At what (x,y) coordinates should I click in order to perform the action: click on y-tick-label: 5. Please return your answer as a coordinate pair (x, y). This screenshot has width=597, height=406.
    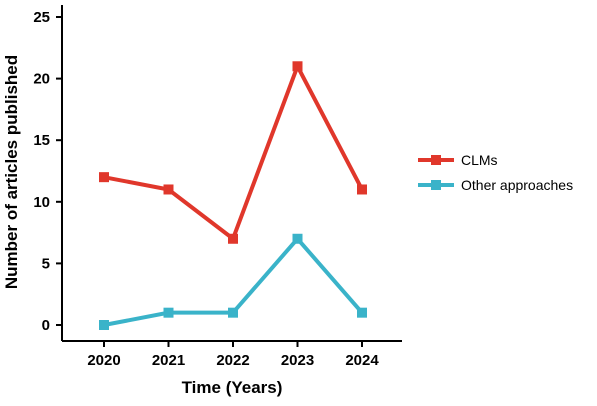
    Looking at the image, I should click on (46, 263).